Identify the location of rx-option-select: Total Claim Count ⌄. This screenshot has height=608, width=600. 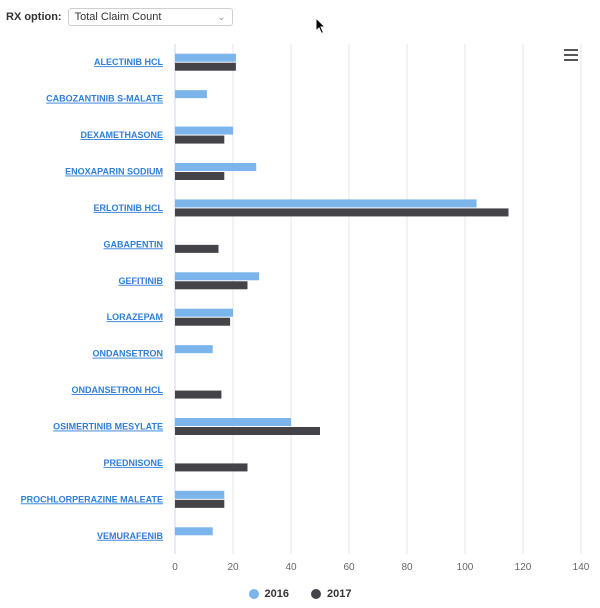
(150, 17).